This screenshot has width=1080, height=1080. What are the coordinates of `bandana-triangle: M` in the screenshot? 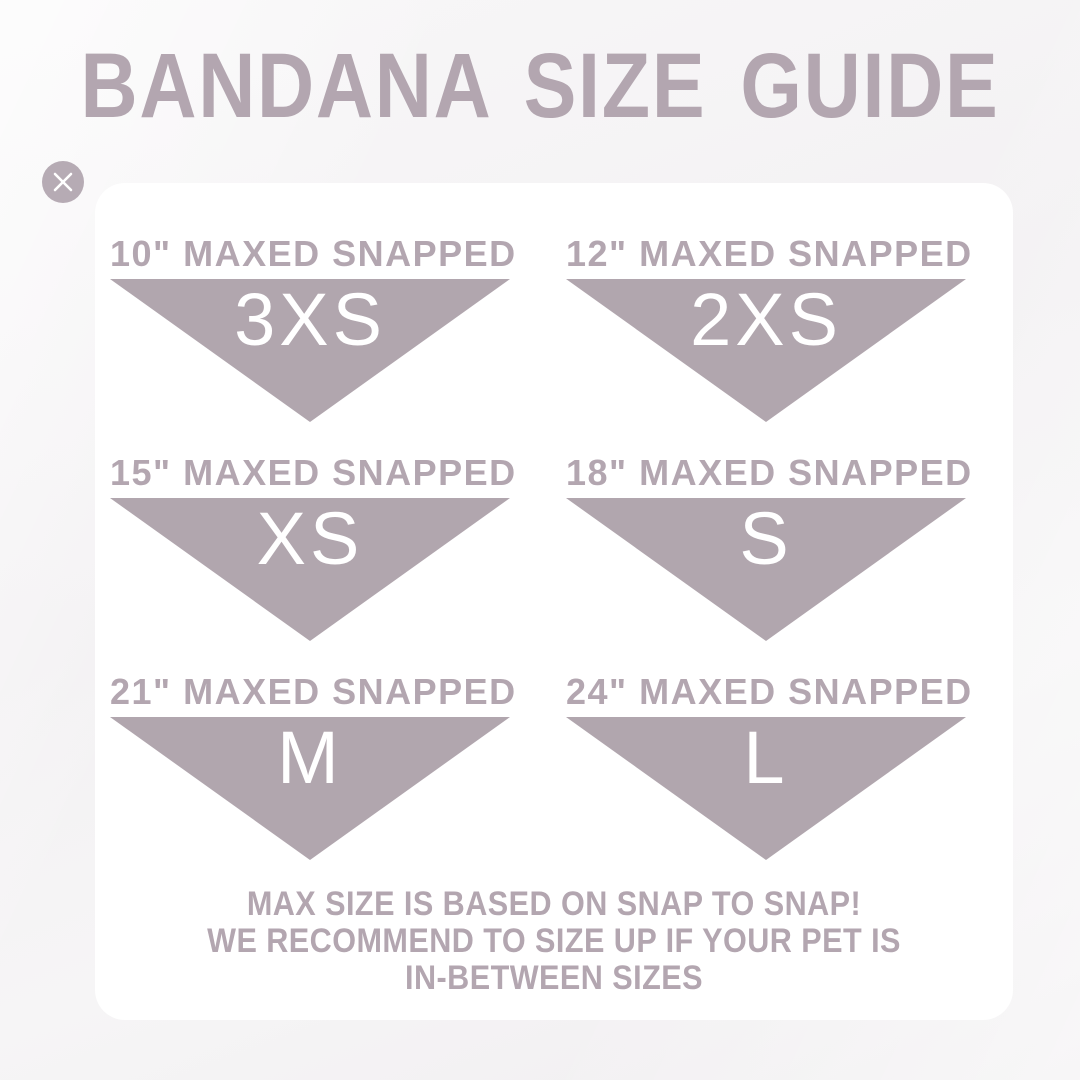 It's located at (310, 788).